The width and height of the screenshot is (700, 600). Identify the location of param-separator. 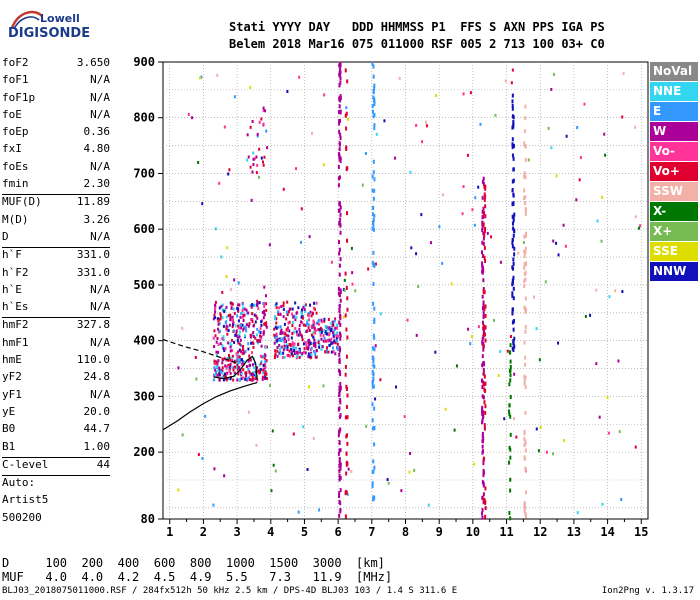
(56, 248).